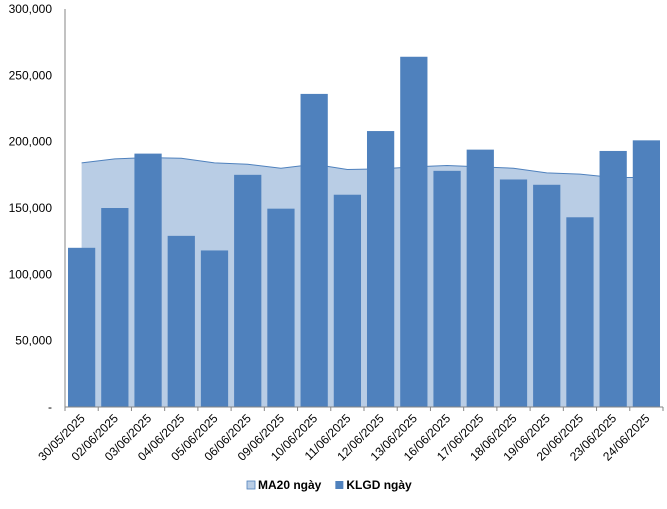 The image size is (667, 509). What do you see at coordinates (81, 327) in the screenshot?
I see `bar-klgd-30/05/2025` at bounding box center [81, 327].